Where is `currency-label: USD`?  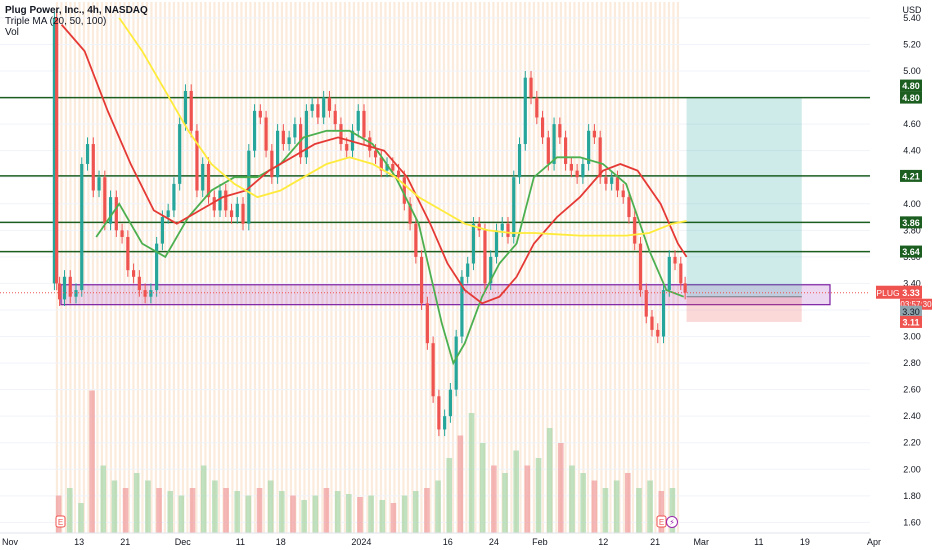 currency-label: USD is located at coordinates (912, 10).